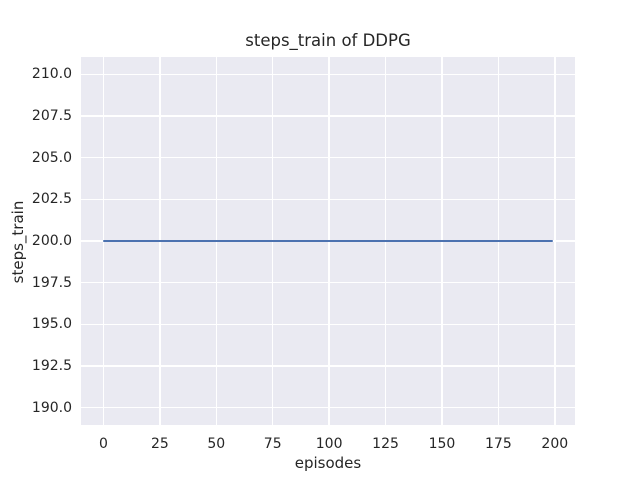 This screenshot has height=480, width=640. I want to click on y-tick-label: 192.5, so click(51, 365).